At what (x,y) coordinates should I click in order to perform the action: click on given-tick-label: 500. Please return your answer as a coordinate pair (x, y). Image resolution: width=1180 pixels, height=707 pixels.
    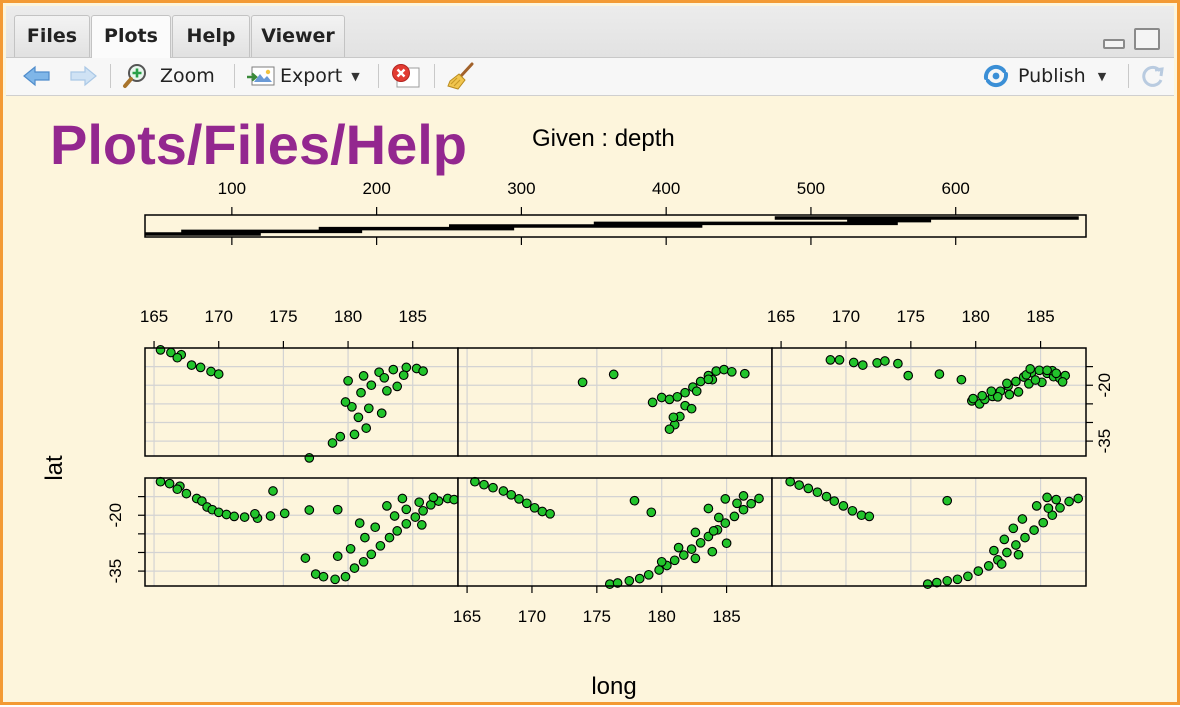
    Looking at the image, I should click on (811, 188).